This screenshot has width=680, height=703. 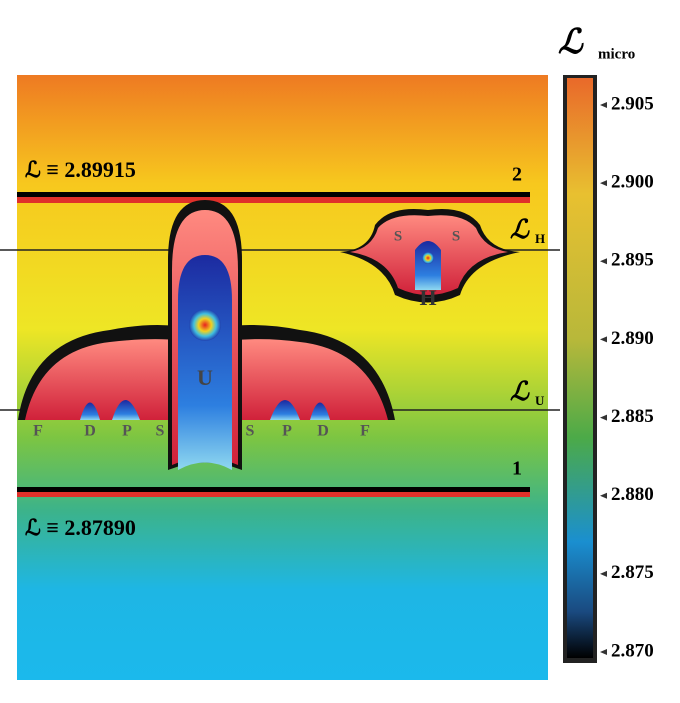 What do you see at coordinates (205, 362) in the screenshot?
I see `column-core` at bounding box center [205, 362].